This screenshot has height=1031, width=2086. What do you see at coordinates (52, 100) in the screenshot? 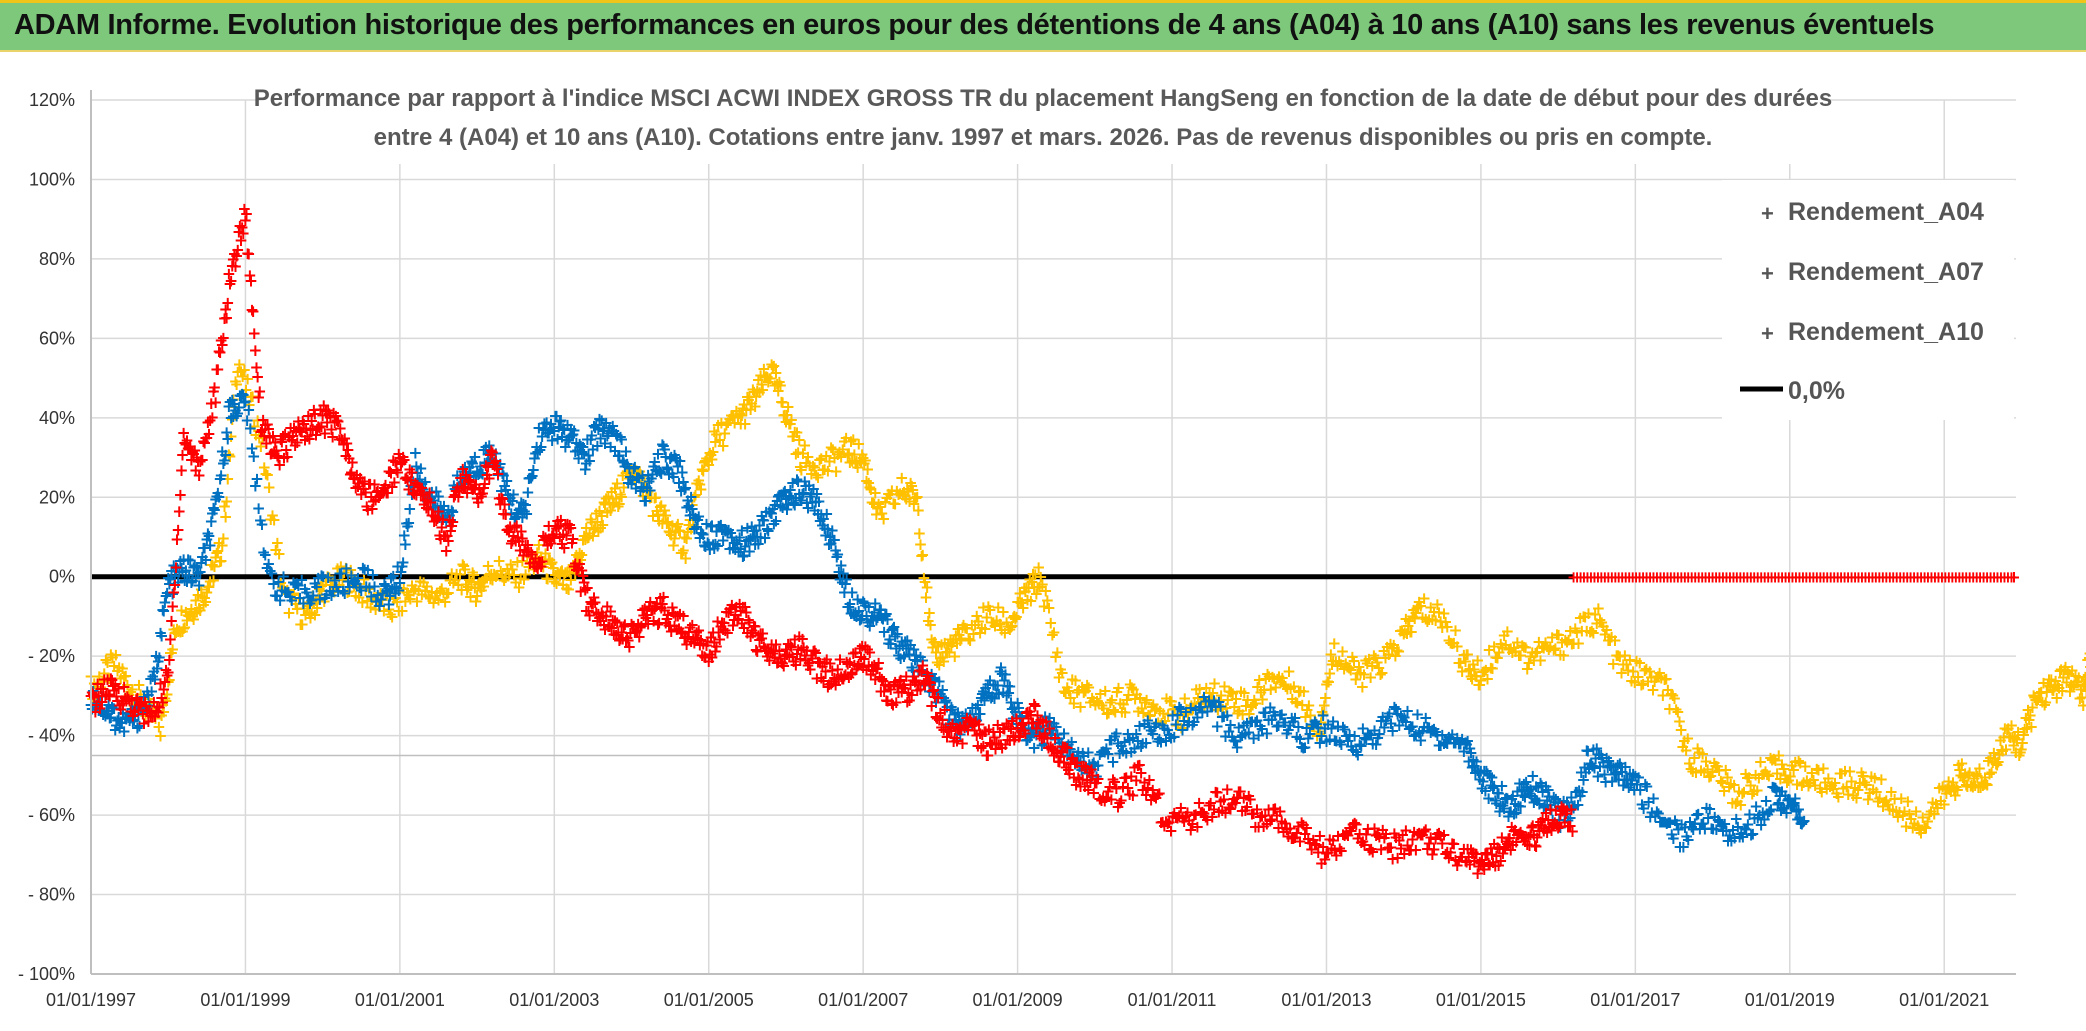
I see `y-tick-label: 120%` at bounding box center [52, 100].